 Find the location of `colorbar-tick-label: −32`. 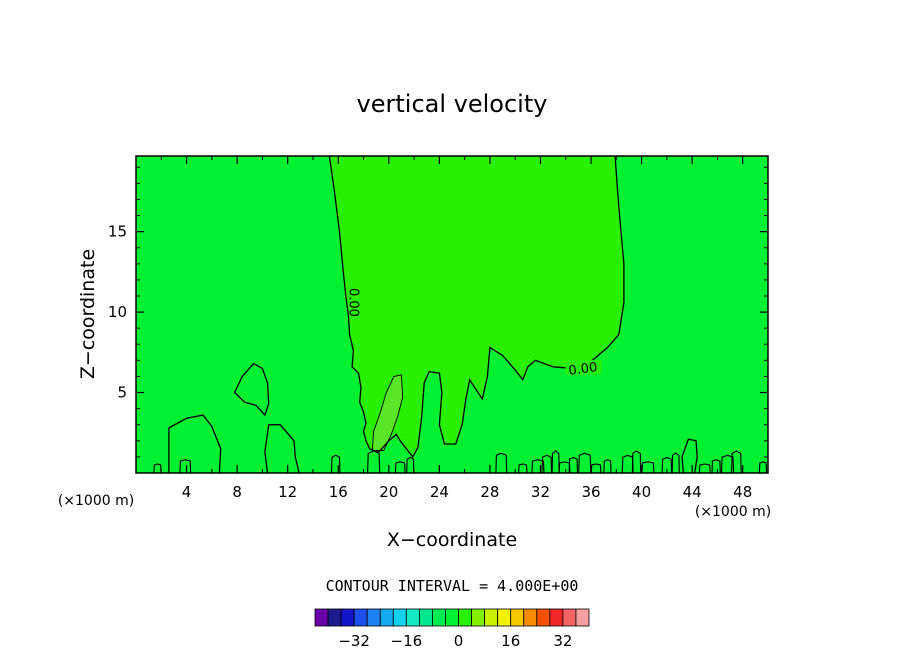

colorbar-tick-label: −32 is located at coordinates (354, 641).